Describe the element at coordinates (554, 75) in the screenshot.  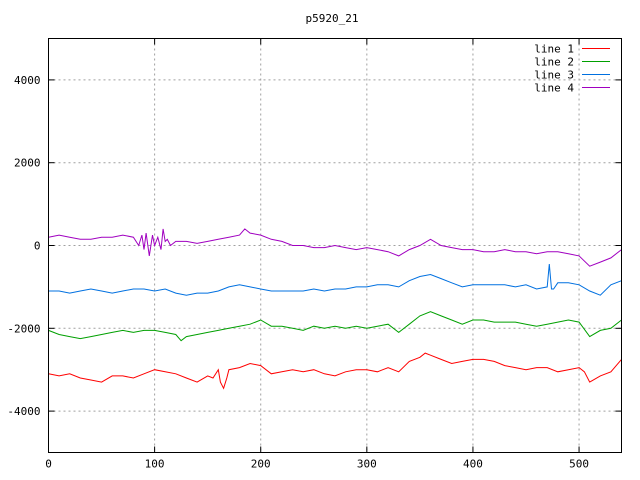
I see `legend-label-3: line 3` at that location.